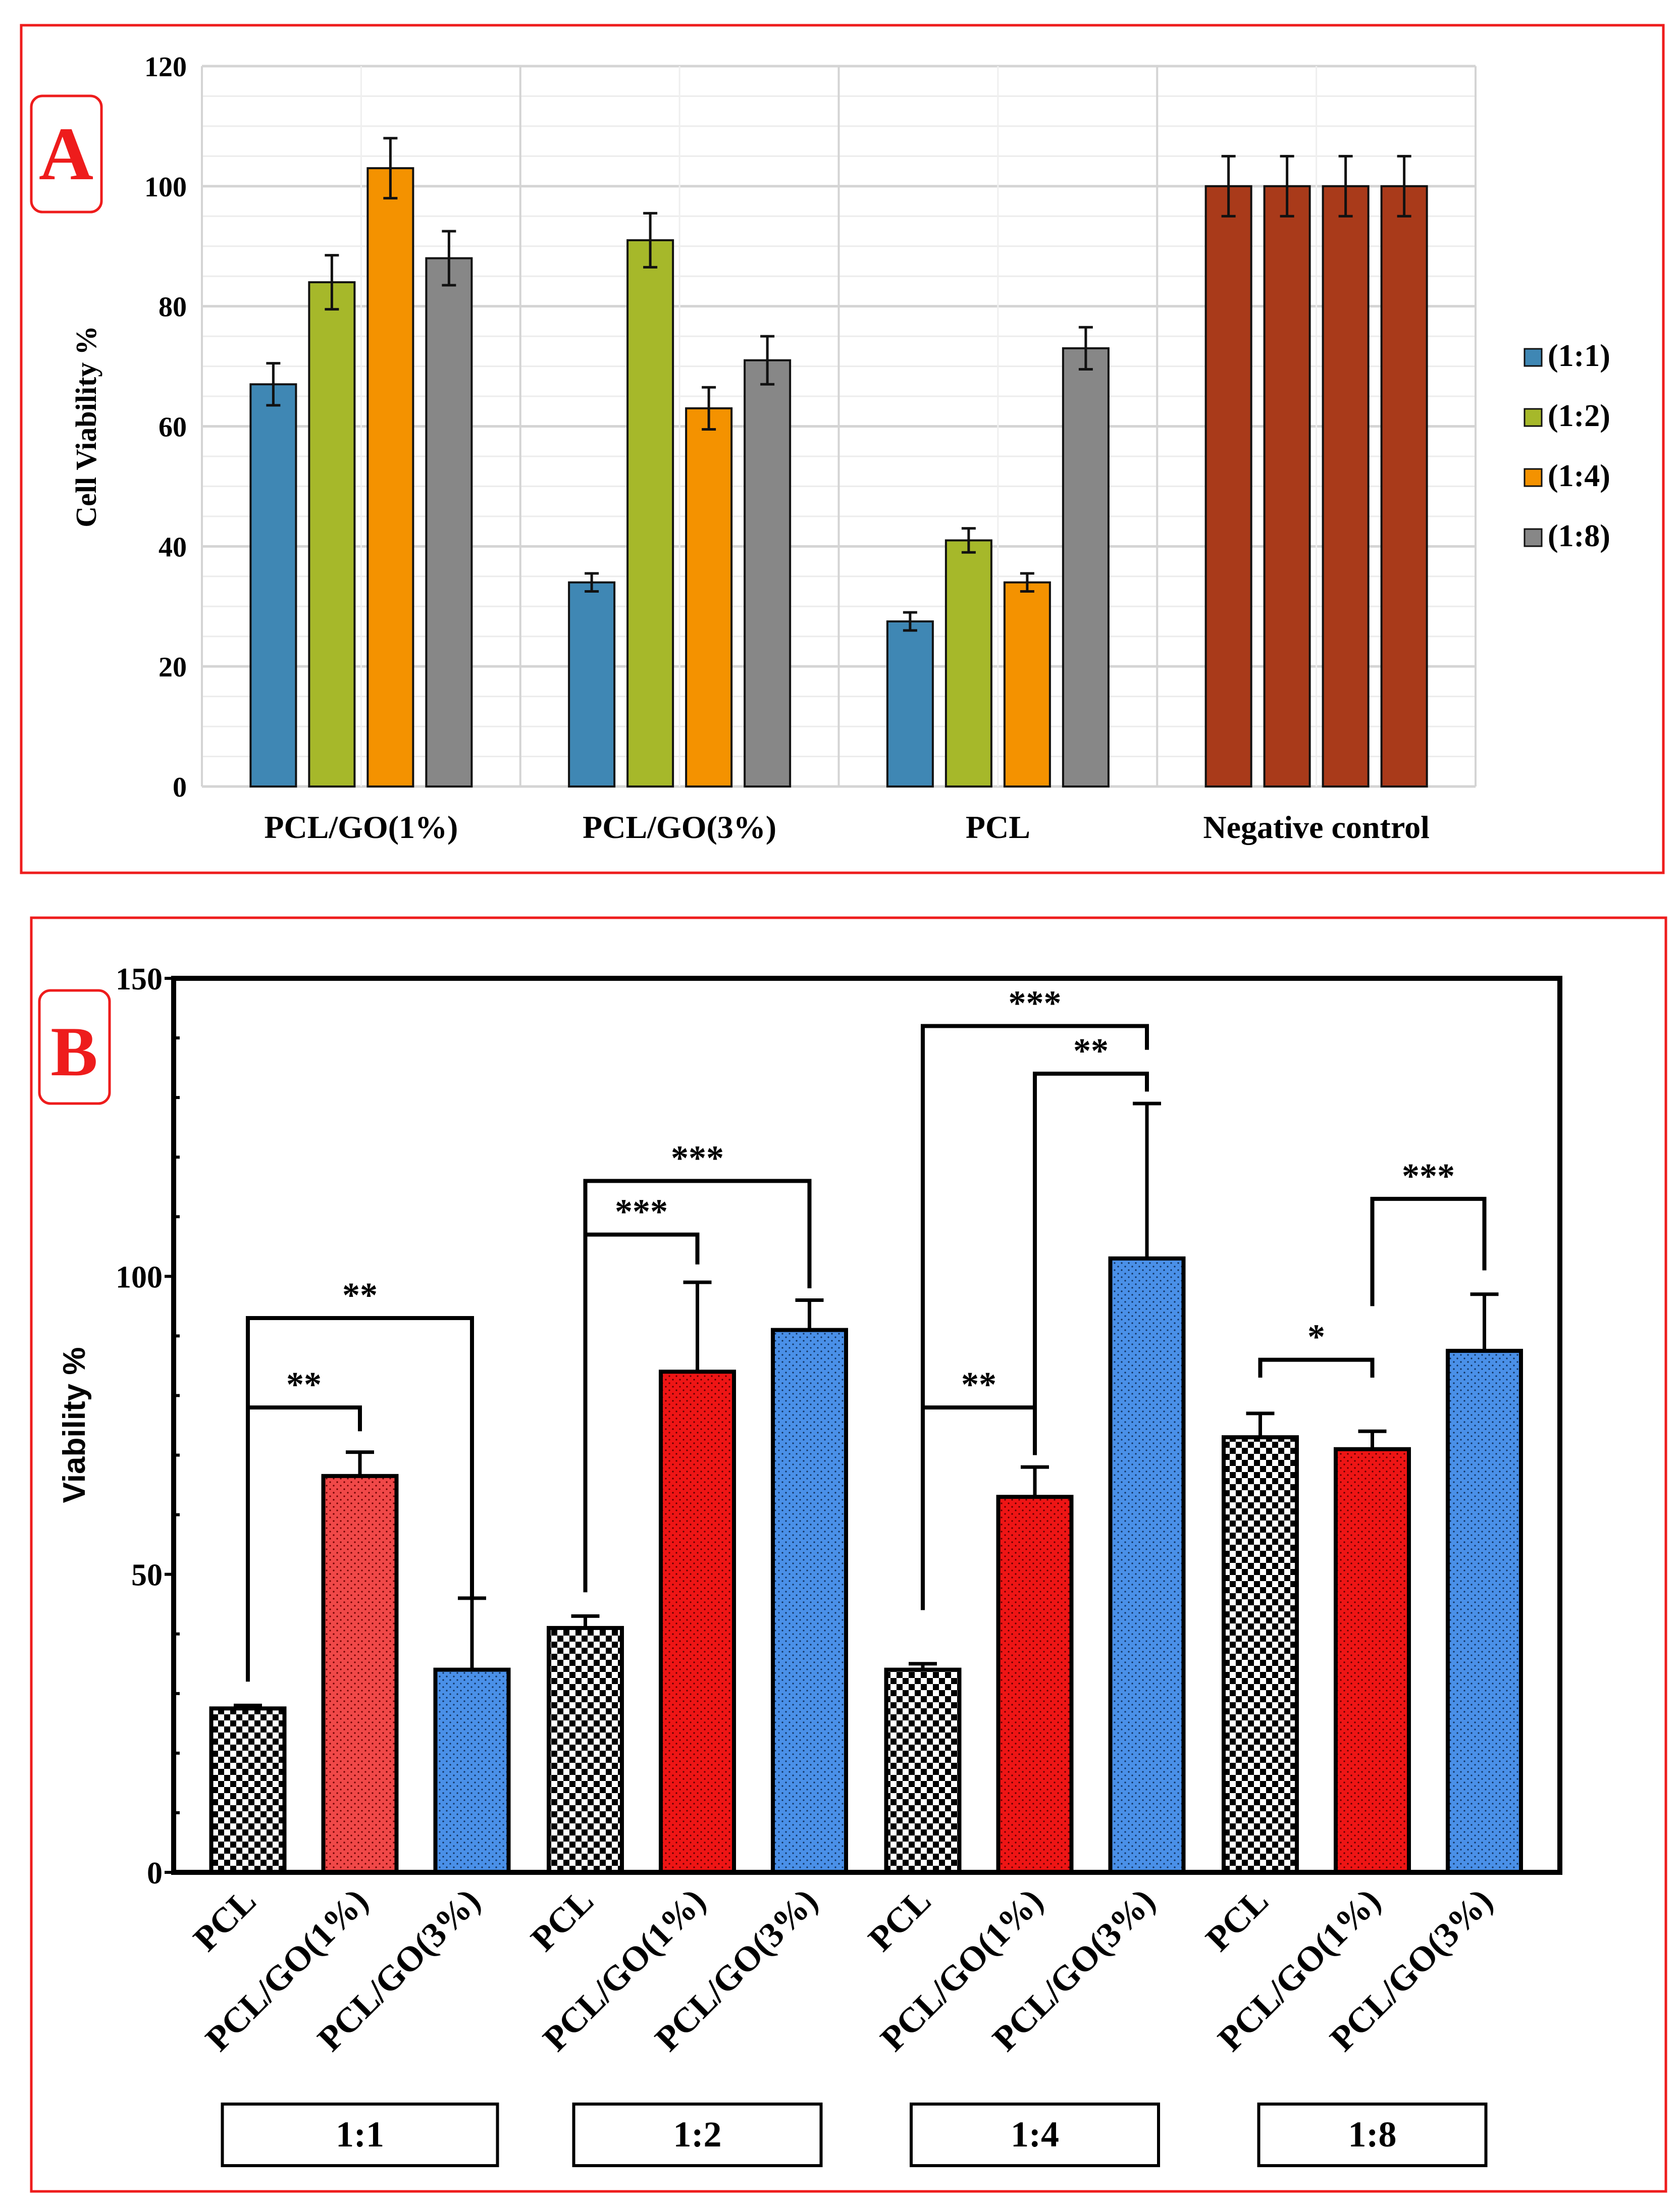 This screenshot has height=2203, width=1680. I want to click on y-tick-label: 150, so click(139, 979).